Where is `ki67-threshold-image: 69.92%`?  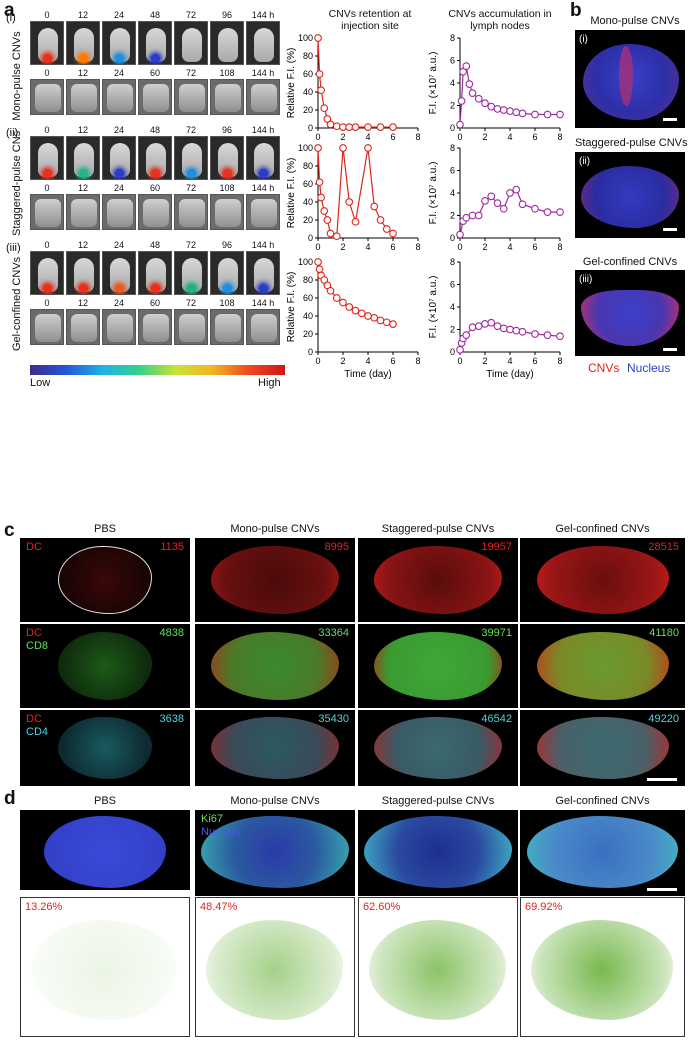 ki67-threshold-image: 69.92% is located at coordinates (602, 967).